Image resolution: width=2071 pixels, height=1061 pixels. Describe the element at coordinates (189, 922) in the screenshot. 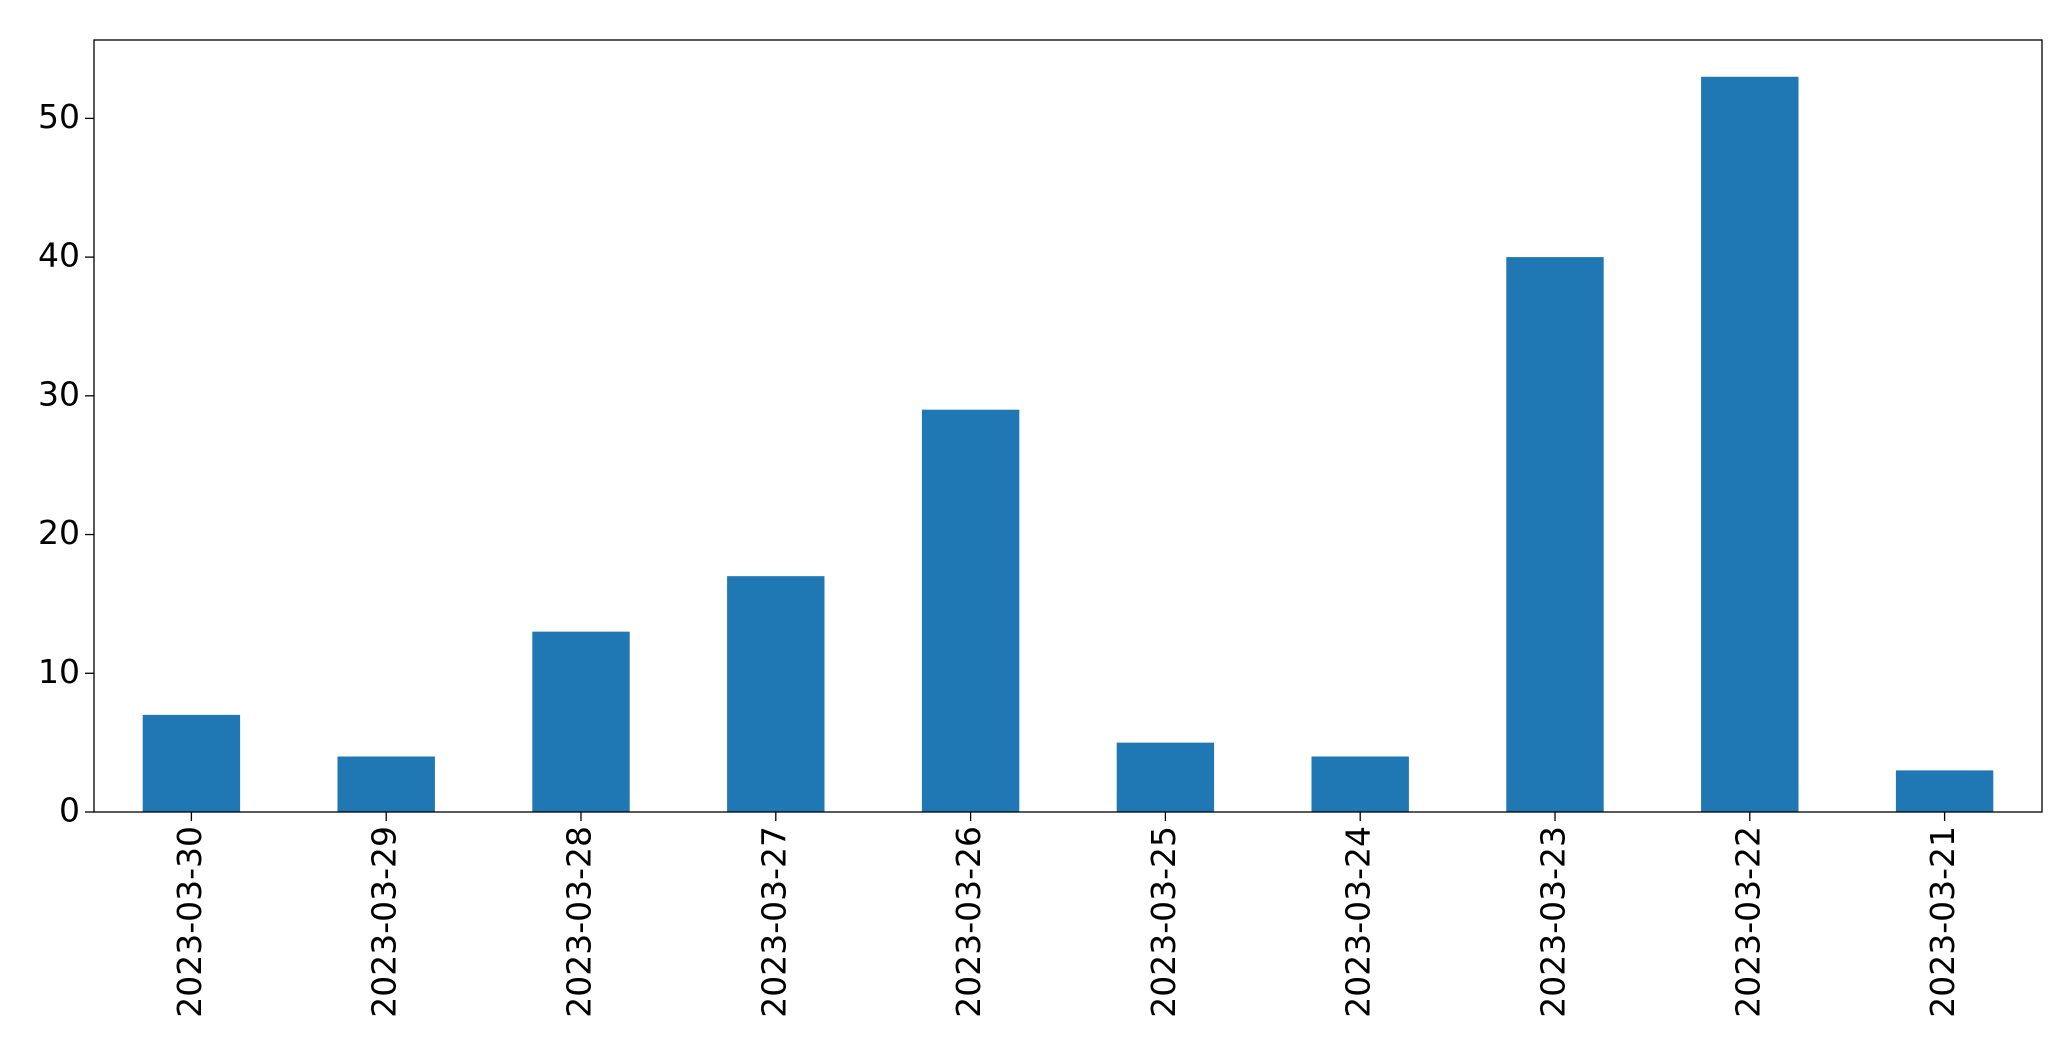

I see `x-tick-label: 2023-03-30` at that location.